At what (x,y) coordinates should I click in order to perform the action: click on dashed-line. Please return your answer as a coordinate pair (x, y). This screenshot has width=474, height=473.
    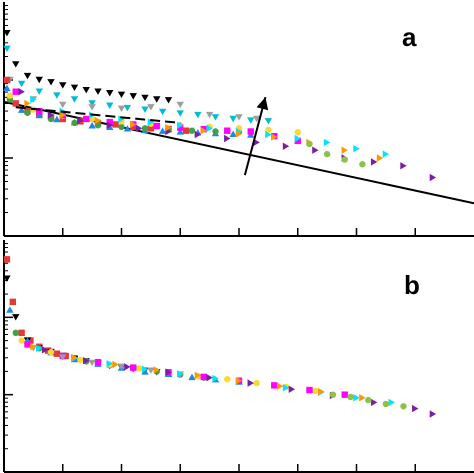
    Looking at the image, I should click on (98, 115).